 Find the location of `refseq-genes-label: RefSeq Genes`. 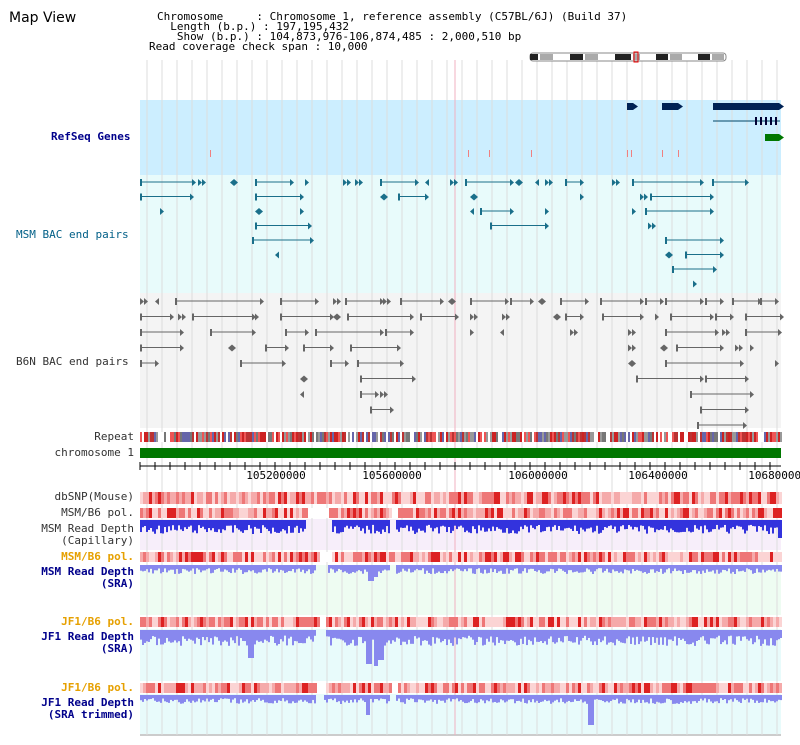

refseq-genes-label: RefSeq Genes is located at coordinates (91, 136).